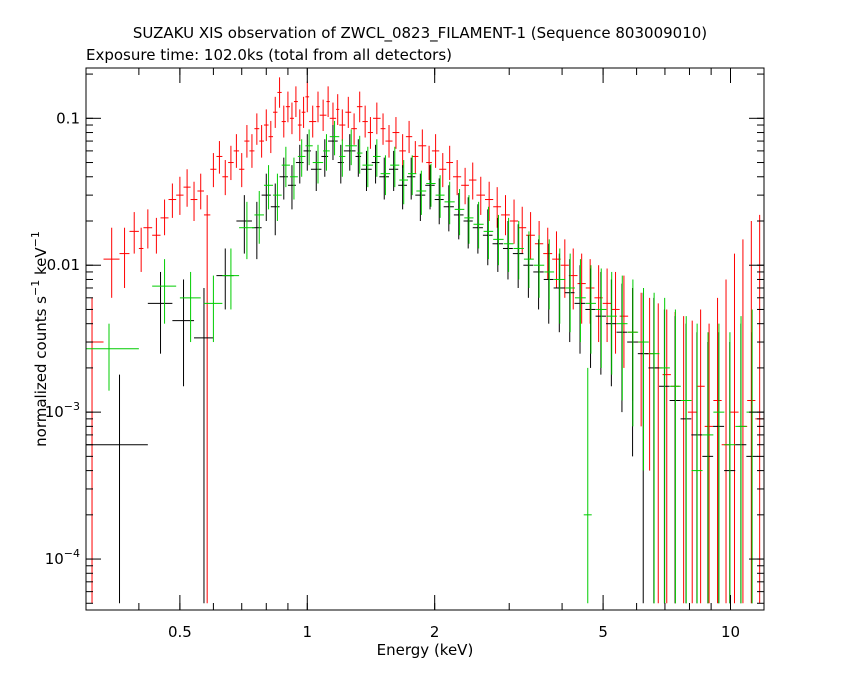 This screenshot has width=850, height=680. I want to click on y-tick-label: 10−4, so click(62, 557).